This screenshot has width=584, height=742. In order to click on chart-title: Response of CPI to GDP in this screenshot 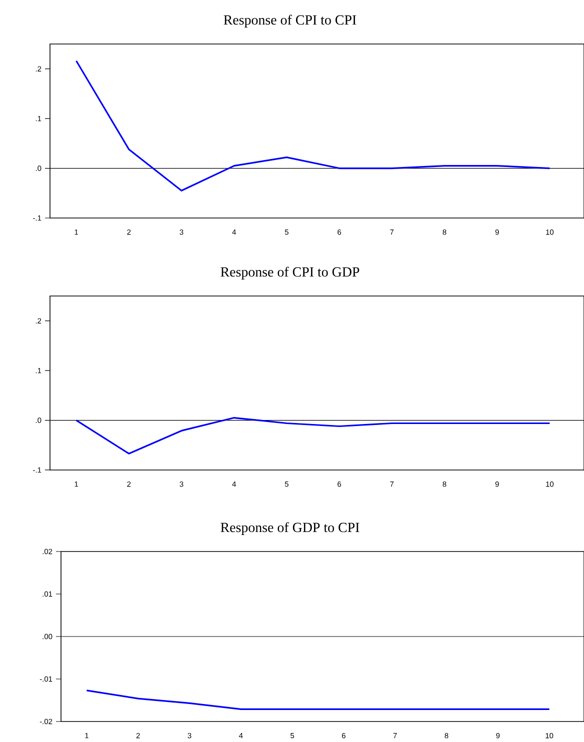, I will do `click(290, 273)`.